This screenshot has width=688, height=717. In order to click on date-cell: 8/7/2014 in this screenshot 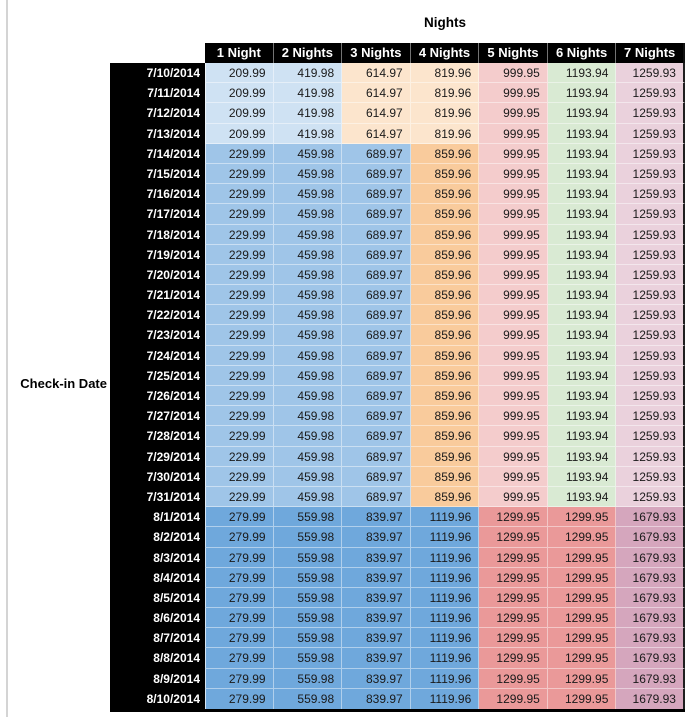, I will do `click(157, 638)`.